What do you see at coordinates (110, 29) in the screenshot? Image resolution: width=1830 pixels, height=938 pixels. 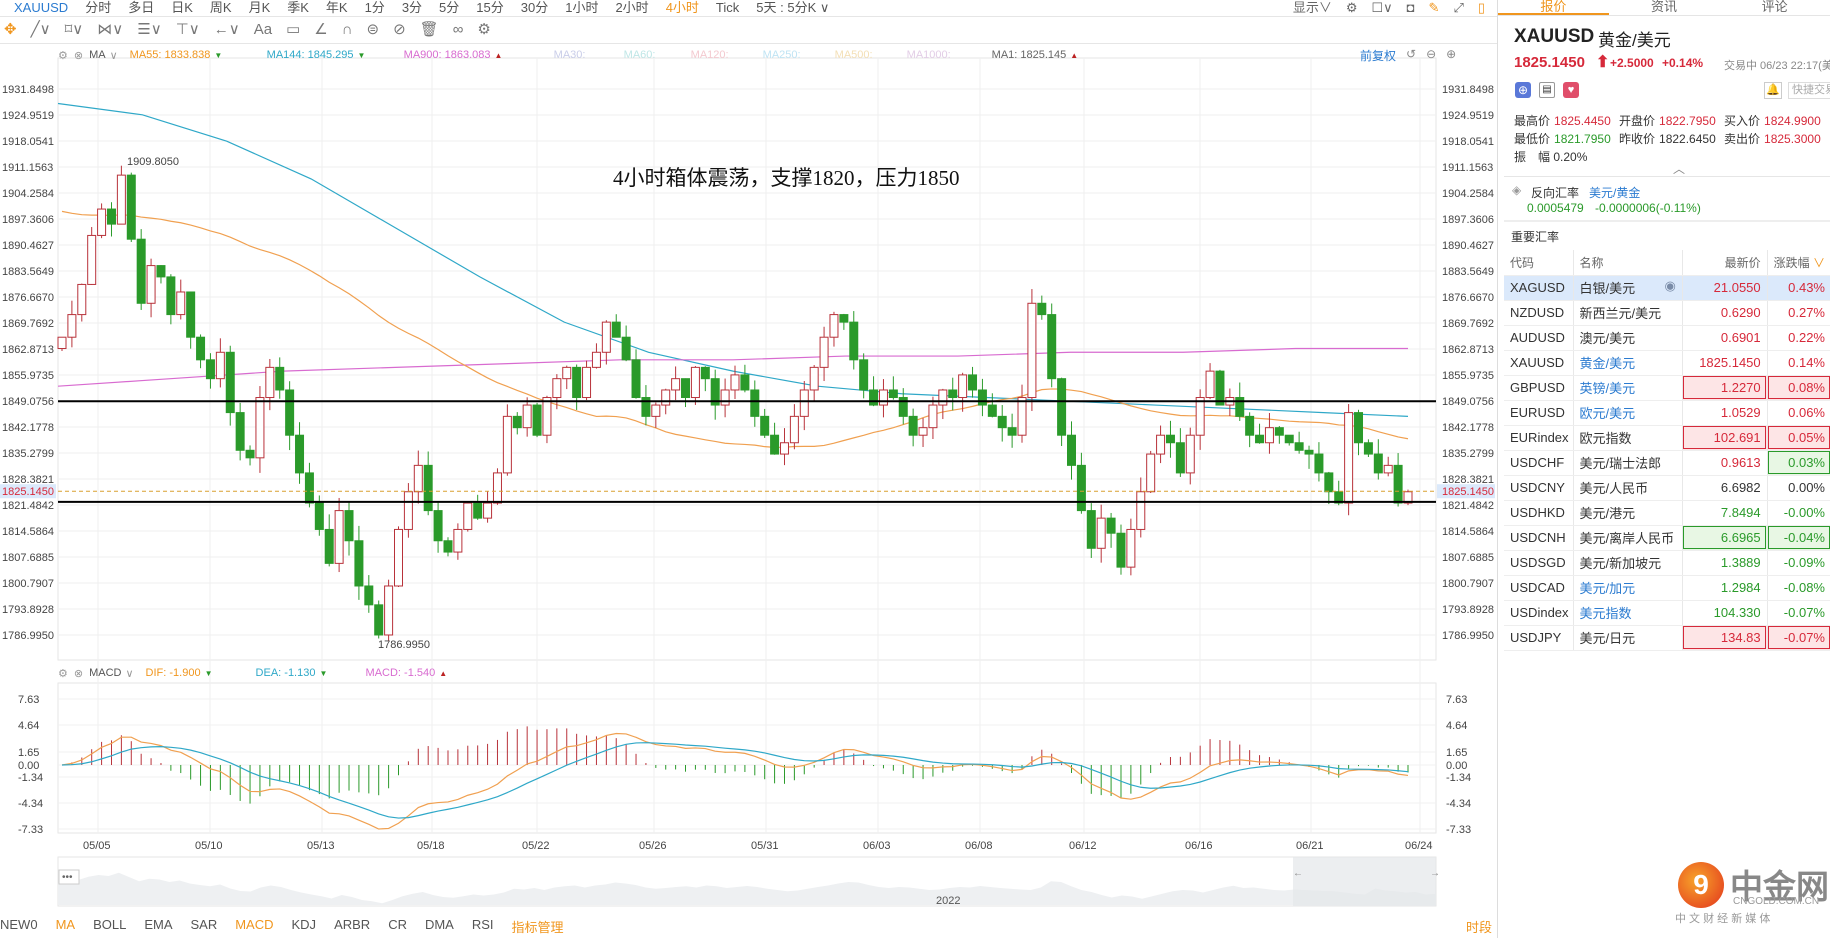 I see `pattern-tool-icon: ⋈∨` at bounding box center [110, 29].